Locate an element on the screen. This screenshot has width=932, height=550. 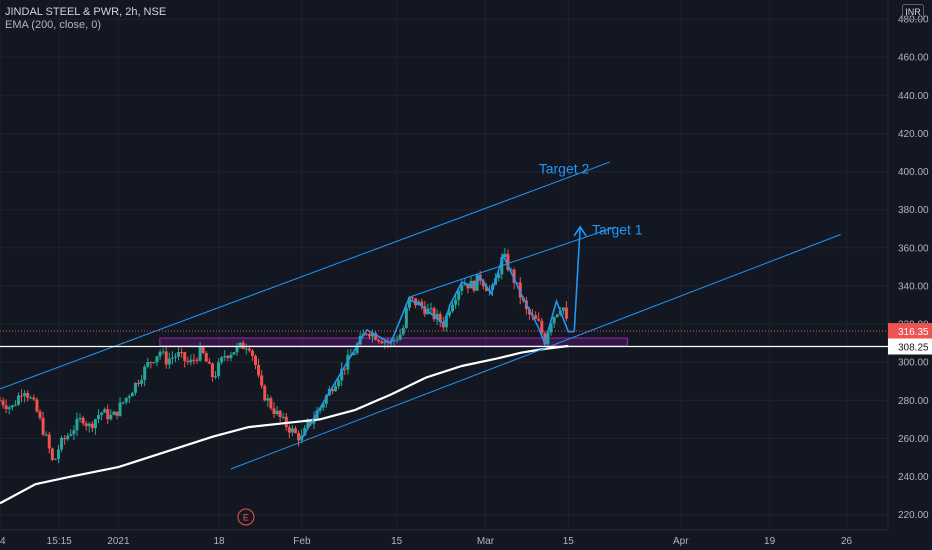
time-axis: 14 15:15 2021 18 Feb 15 Mar 15 Apr 19 26 is located at coordinates (444, 538).